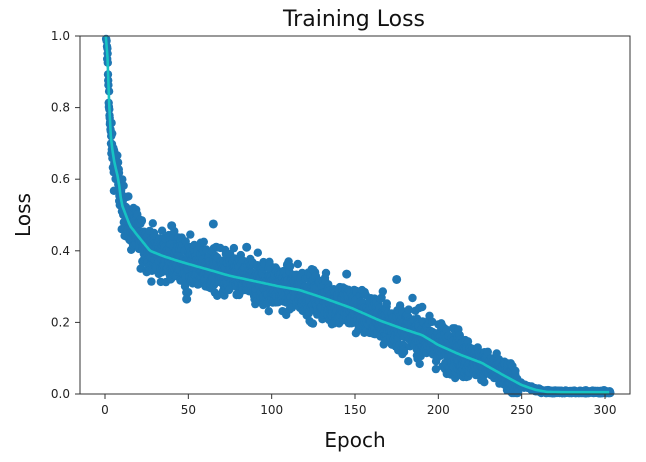  What do you see at coordinates (60, 322) in the screenshot?
I see `y-tick-label: 0.2` at bounding box center [60, 322].